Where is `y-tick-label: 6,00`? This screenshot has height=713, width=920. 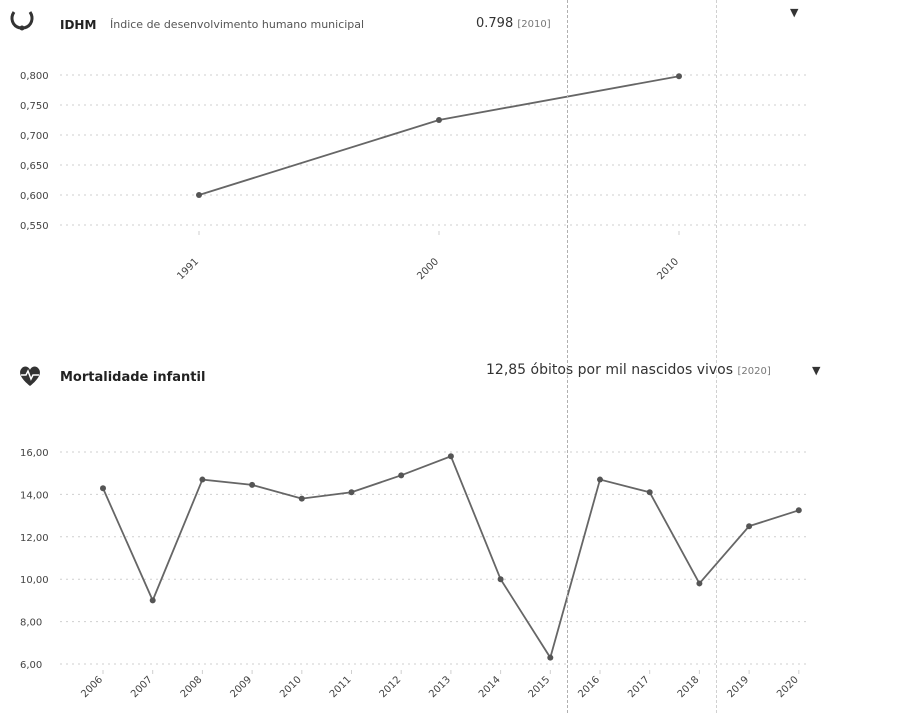
y-tick-label: 6,00 is located at coordinates (31, 665).